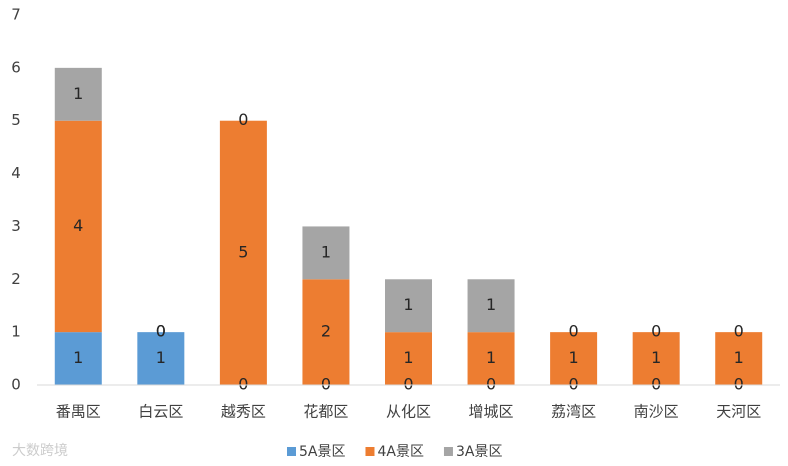  I want to click on legend: 5A景区 4A景区 3A景区, so click(394, 452).